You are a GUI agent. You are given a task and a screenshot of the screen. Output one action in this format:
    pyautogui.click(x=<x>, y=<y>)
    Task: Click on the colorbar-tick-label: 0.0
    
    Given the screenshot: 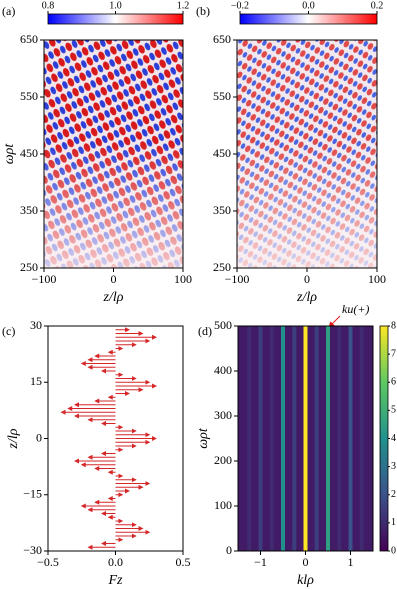 What is the action you would take?
    pyautogui.click(x=308, y=5)
    